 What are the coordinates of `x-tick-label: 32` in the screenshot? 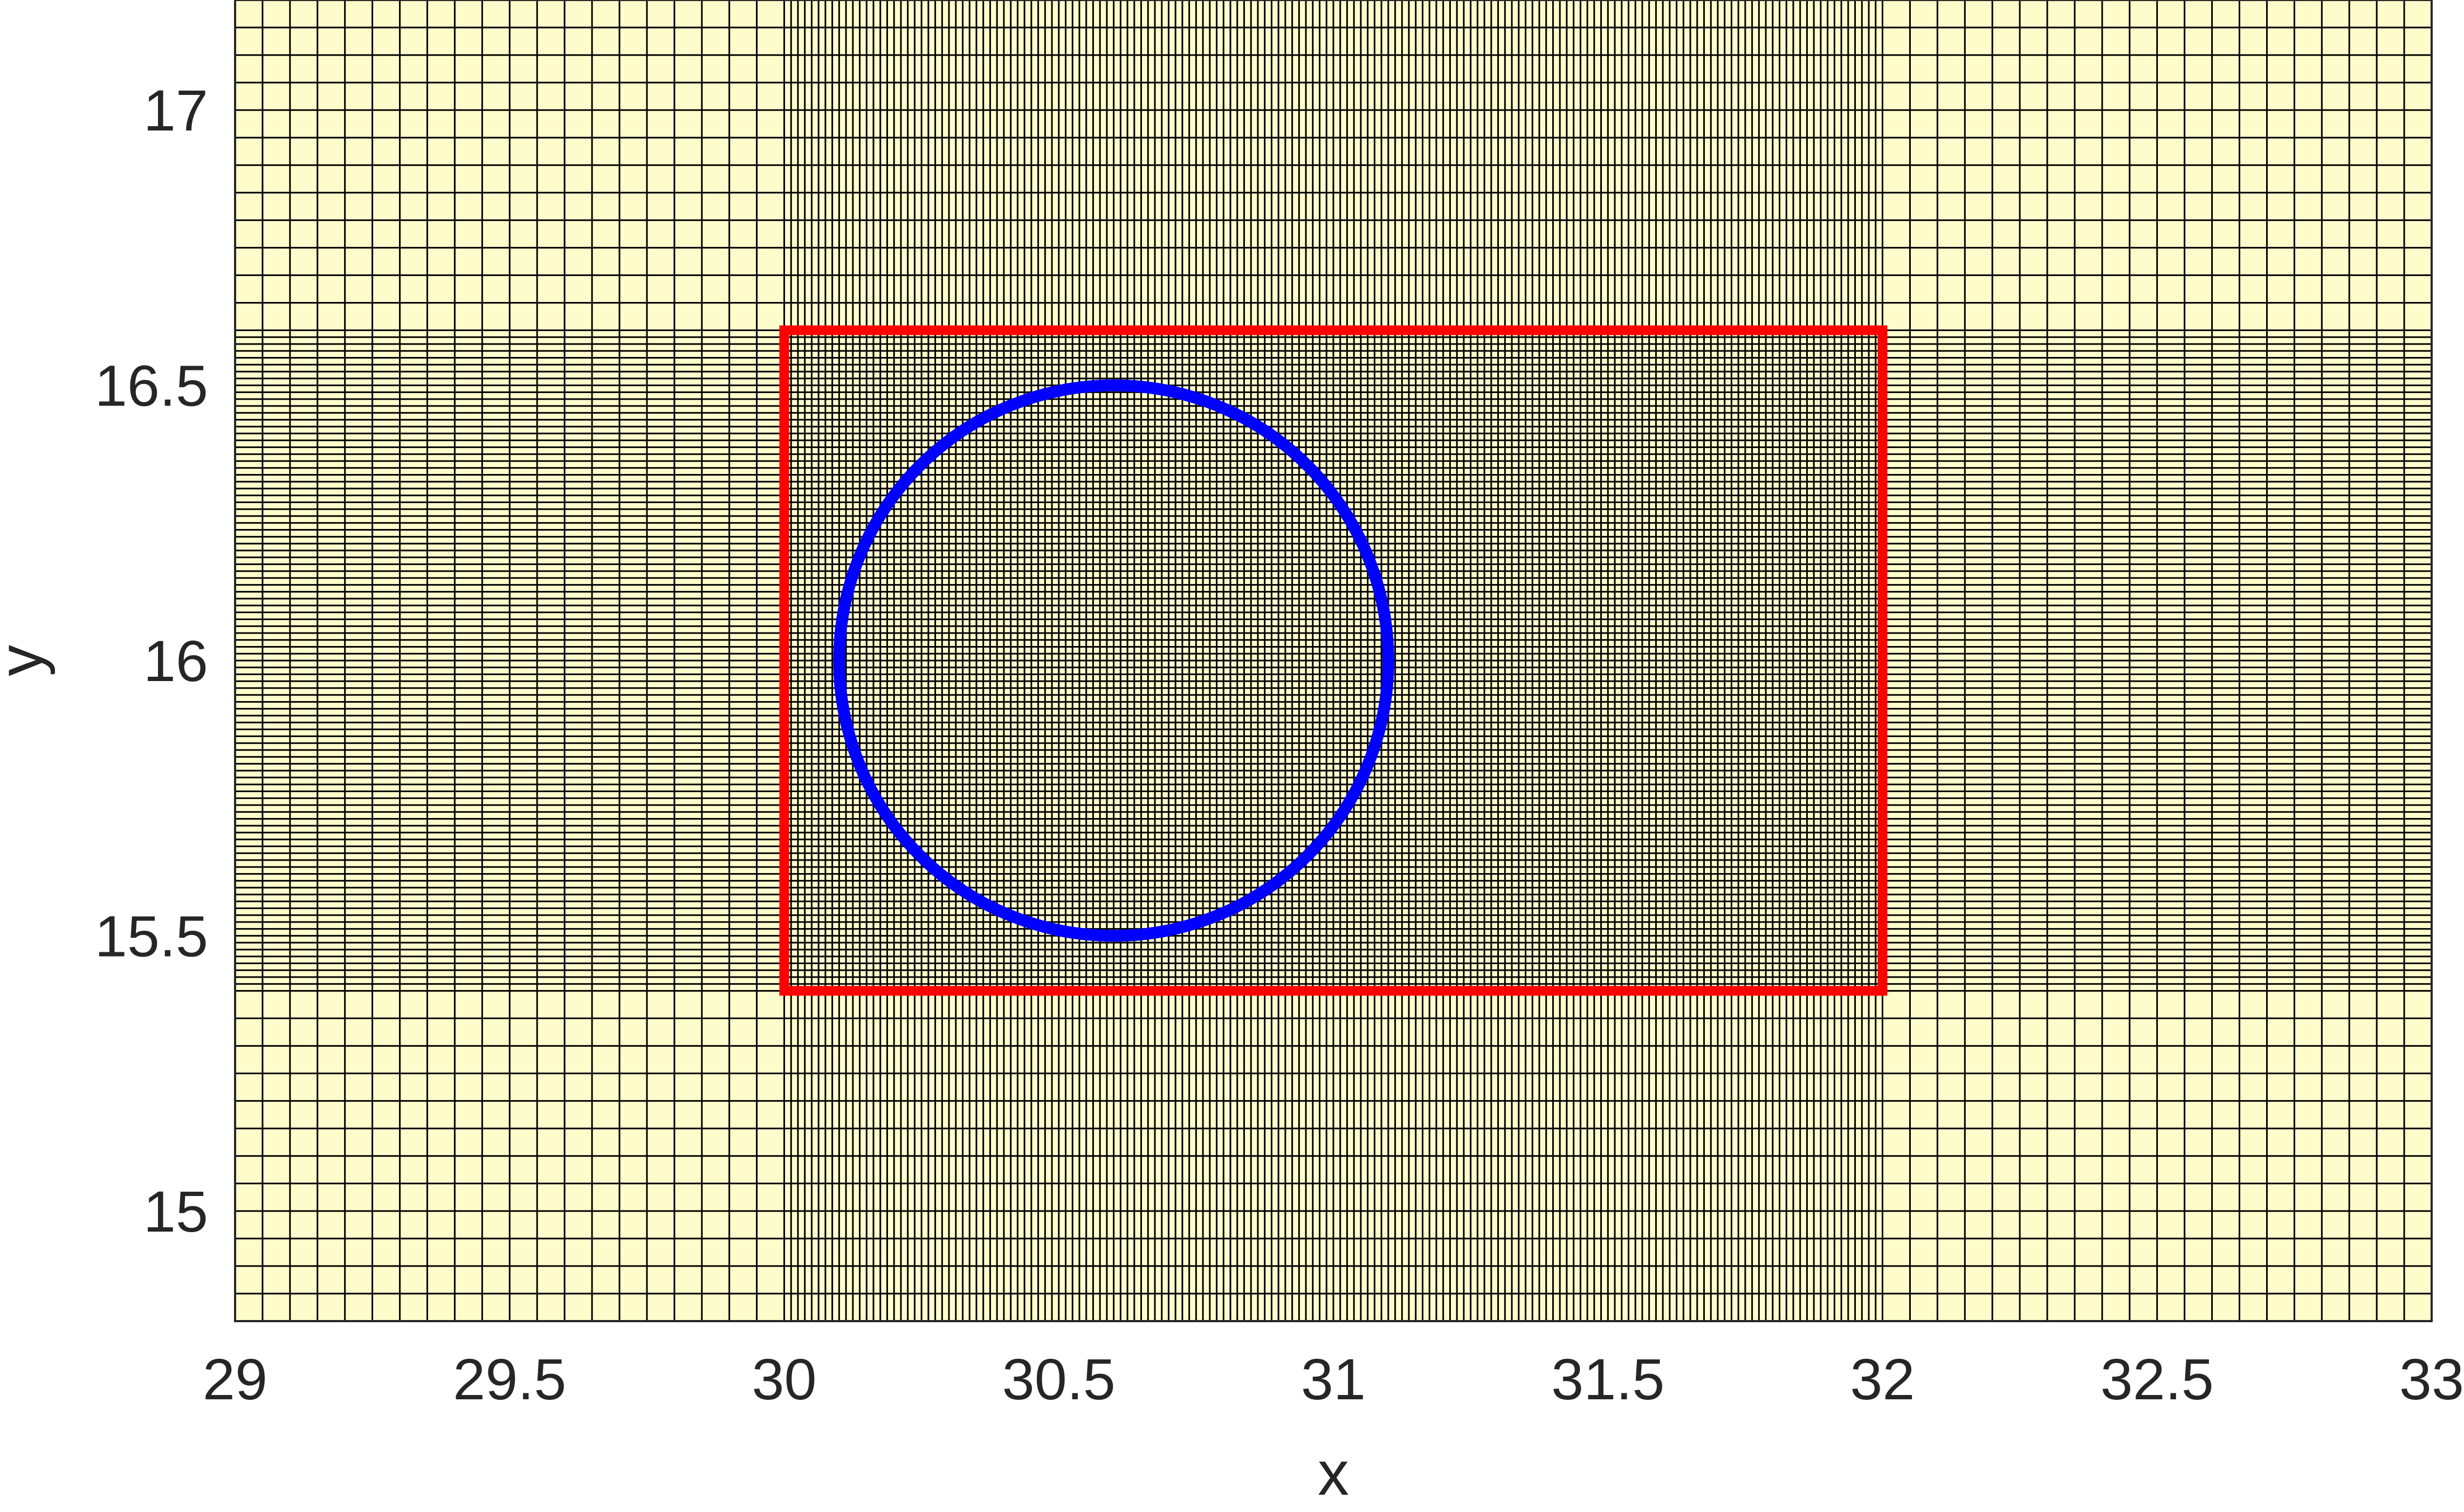 It's located at (1883, 1379).